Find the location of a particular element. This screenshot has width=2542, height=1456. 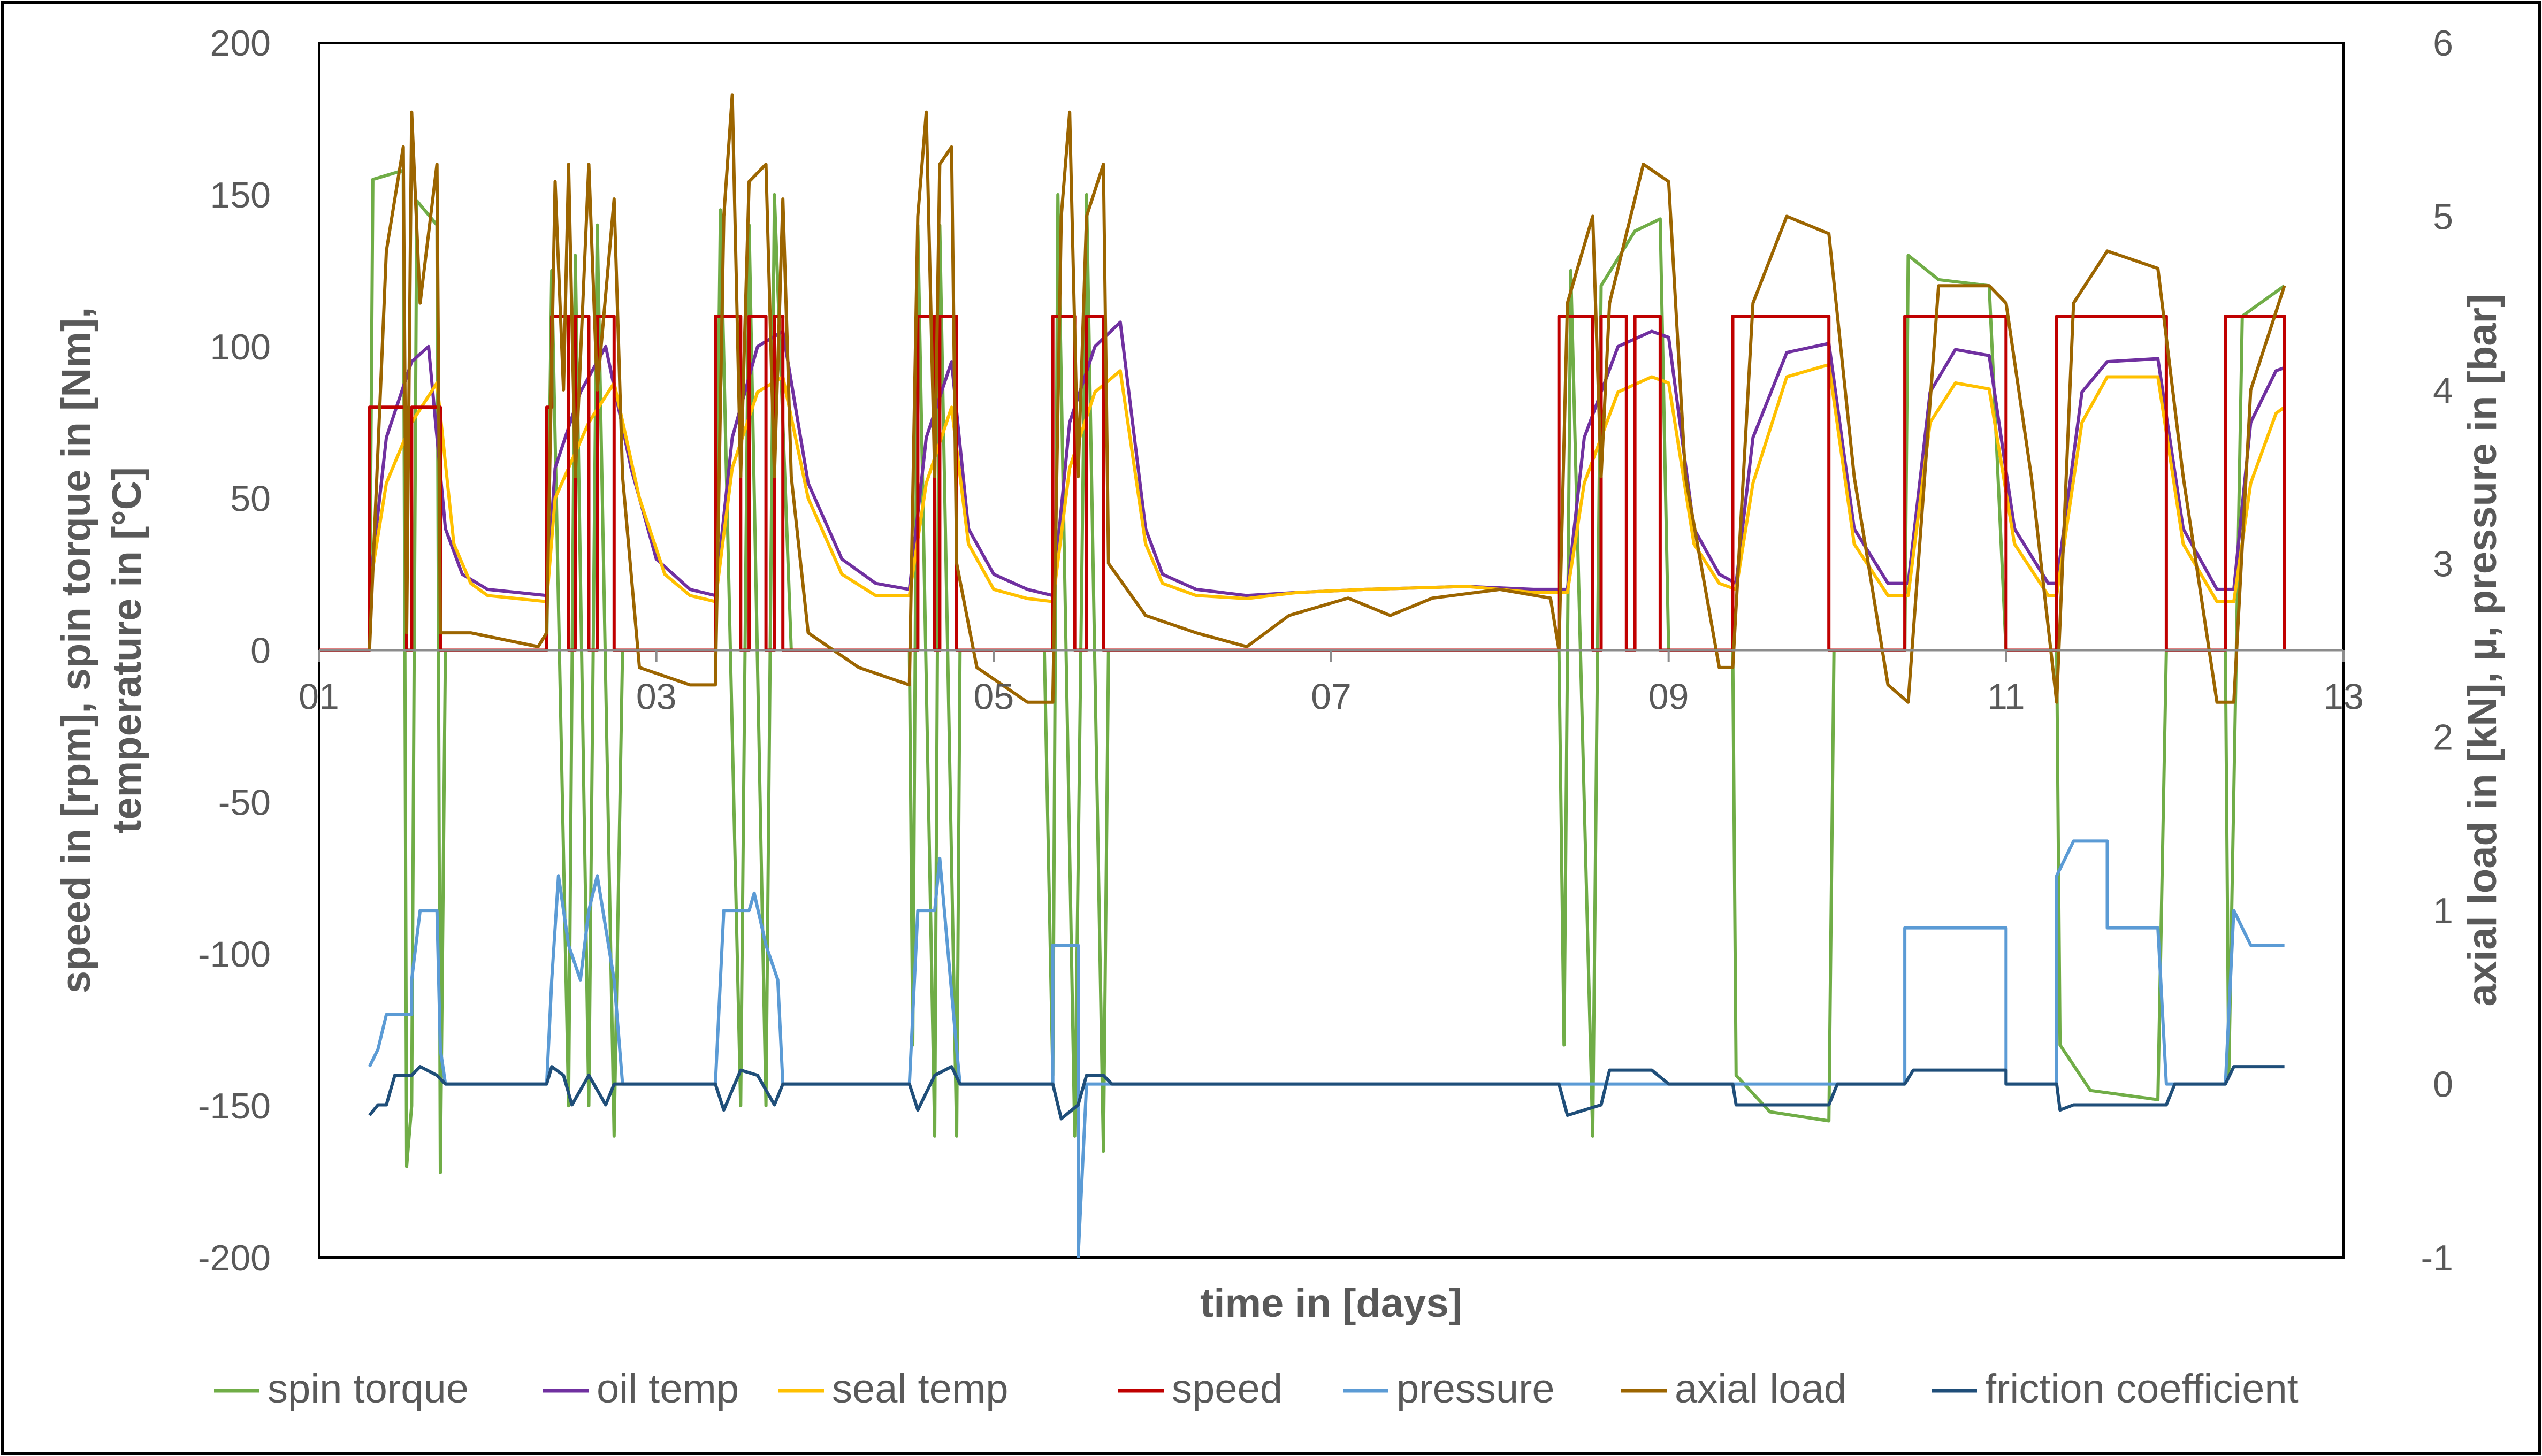

x-tick-label: 01 is located at coordinates (319, 697).